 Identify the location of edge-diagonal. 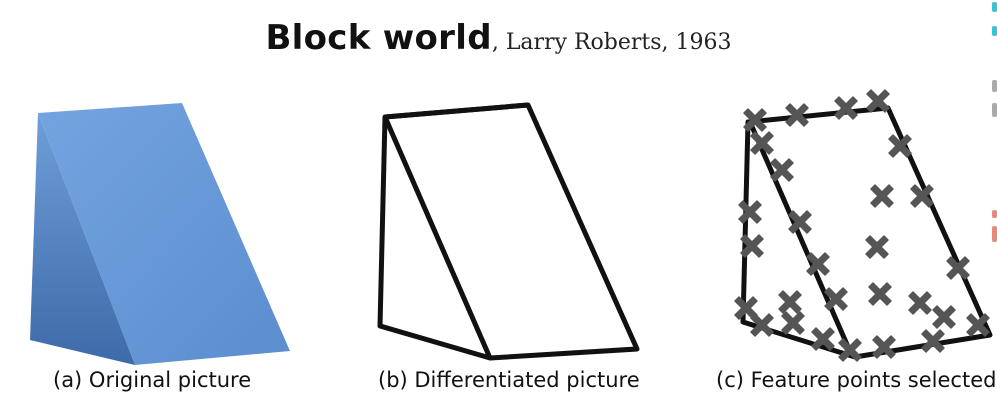
(437, 237).